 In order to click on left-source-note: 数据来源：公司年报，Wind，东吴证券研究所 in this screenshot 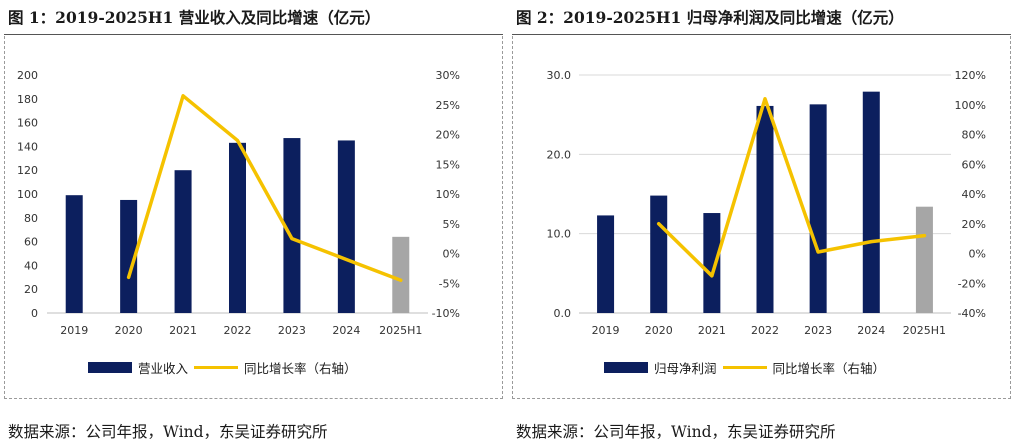, I will do `click(168, 432)`.